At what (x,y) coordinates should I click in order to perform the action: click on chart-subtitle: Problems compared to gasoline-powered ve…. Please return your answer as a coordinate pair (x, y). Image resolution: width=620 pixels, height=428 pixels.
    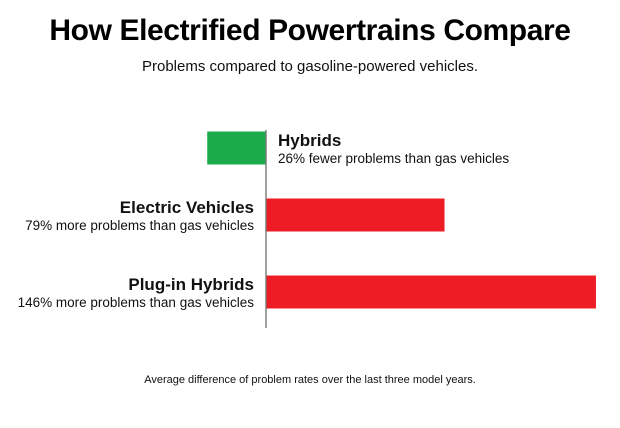
    Looking at the image, I should click on (309, 66).